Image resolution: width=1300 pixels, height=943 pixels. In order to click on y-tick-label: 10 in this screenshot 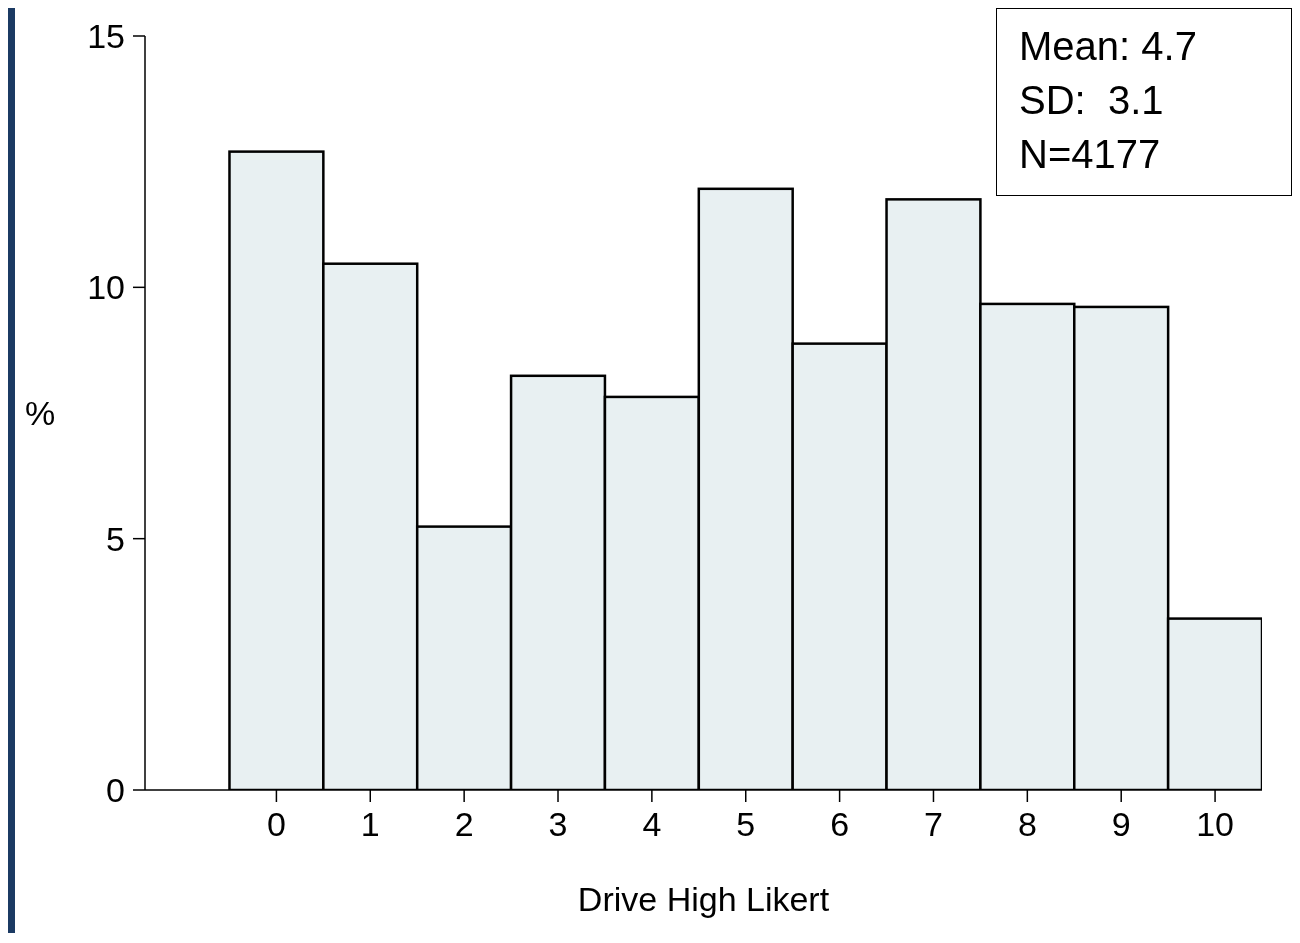, I will do `click(106, 287)`.